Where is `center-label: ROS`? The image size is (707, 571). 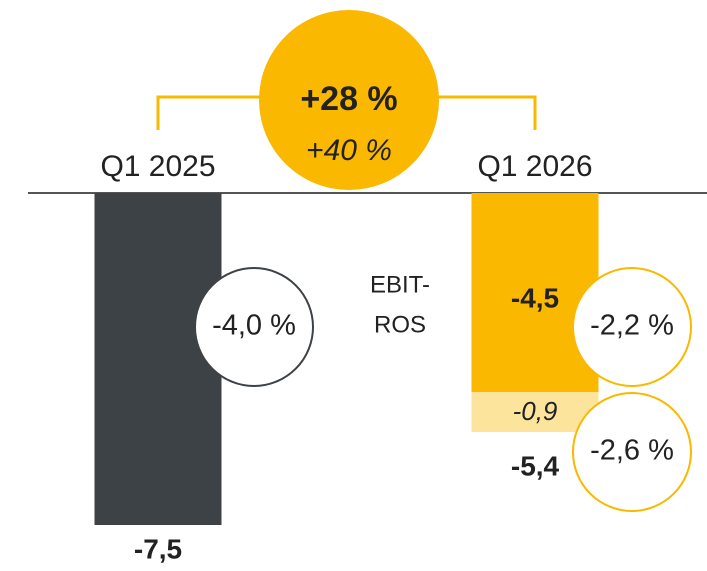 center-label: ROS is located at coordinates (400, 324).